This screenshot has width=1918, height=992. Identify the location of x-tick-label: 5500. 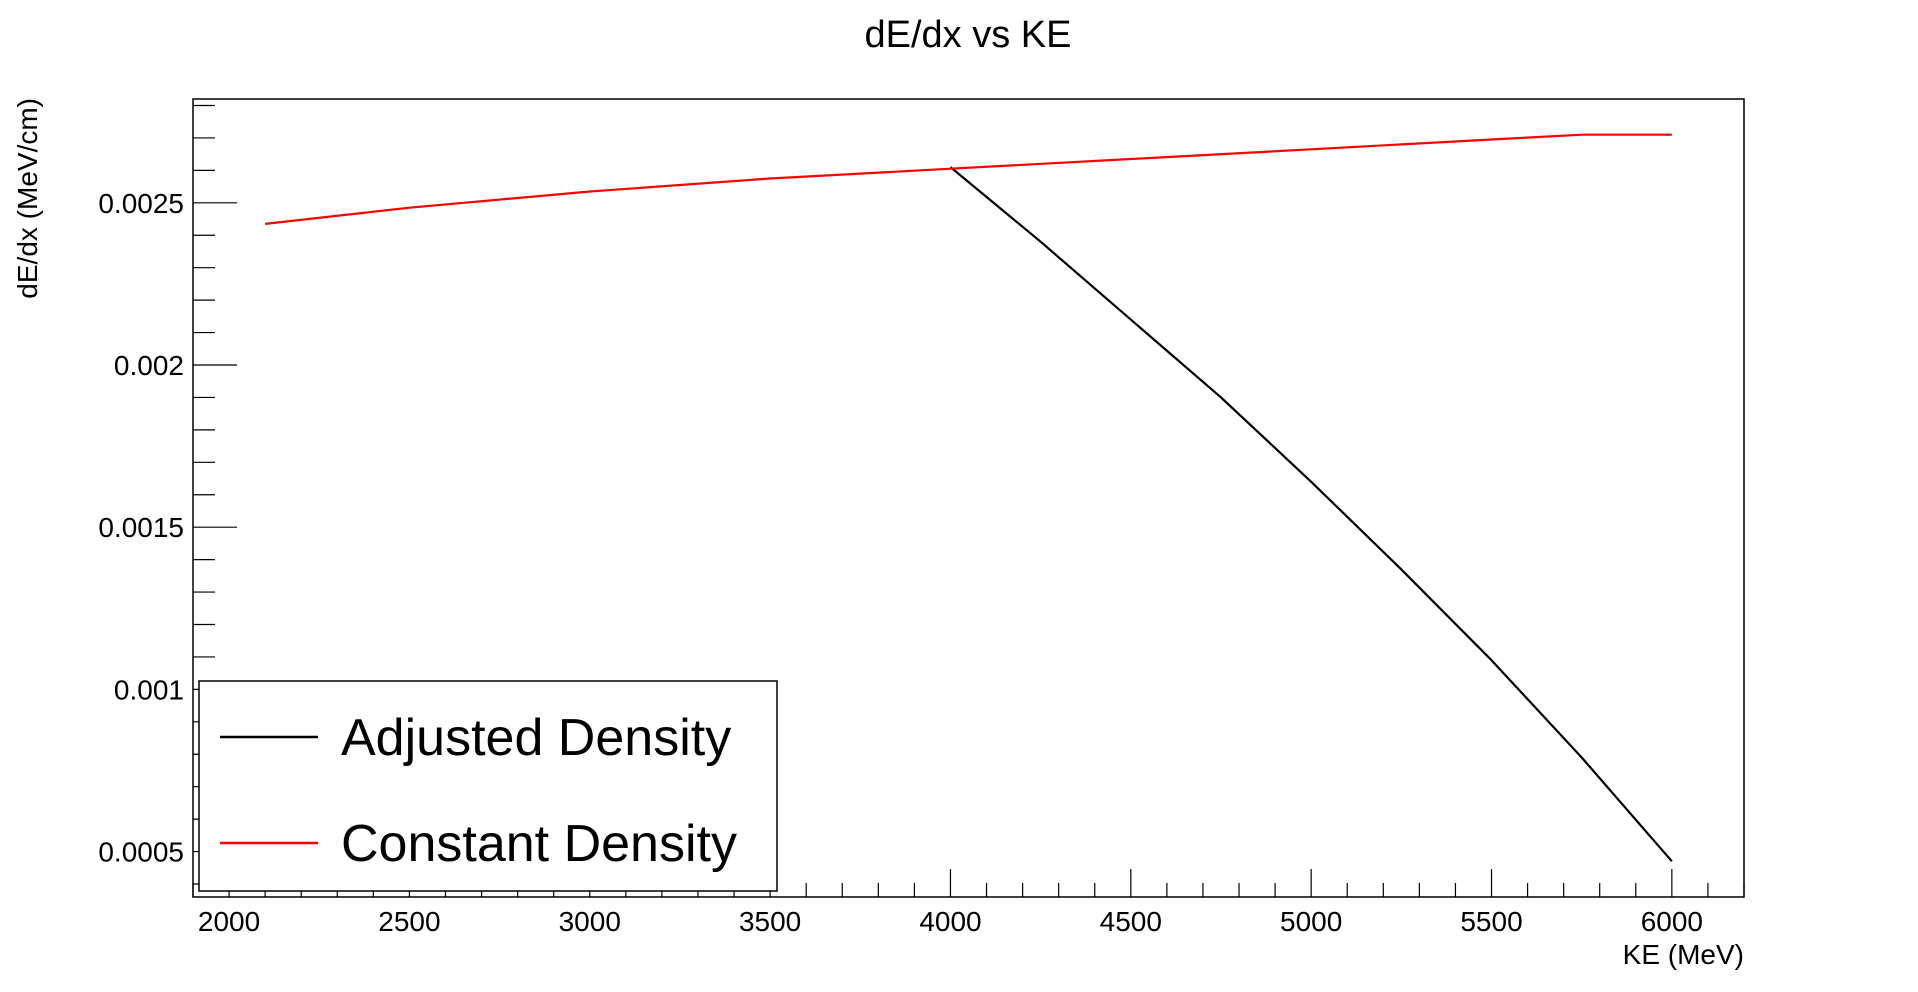
(1491, 921).